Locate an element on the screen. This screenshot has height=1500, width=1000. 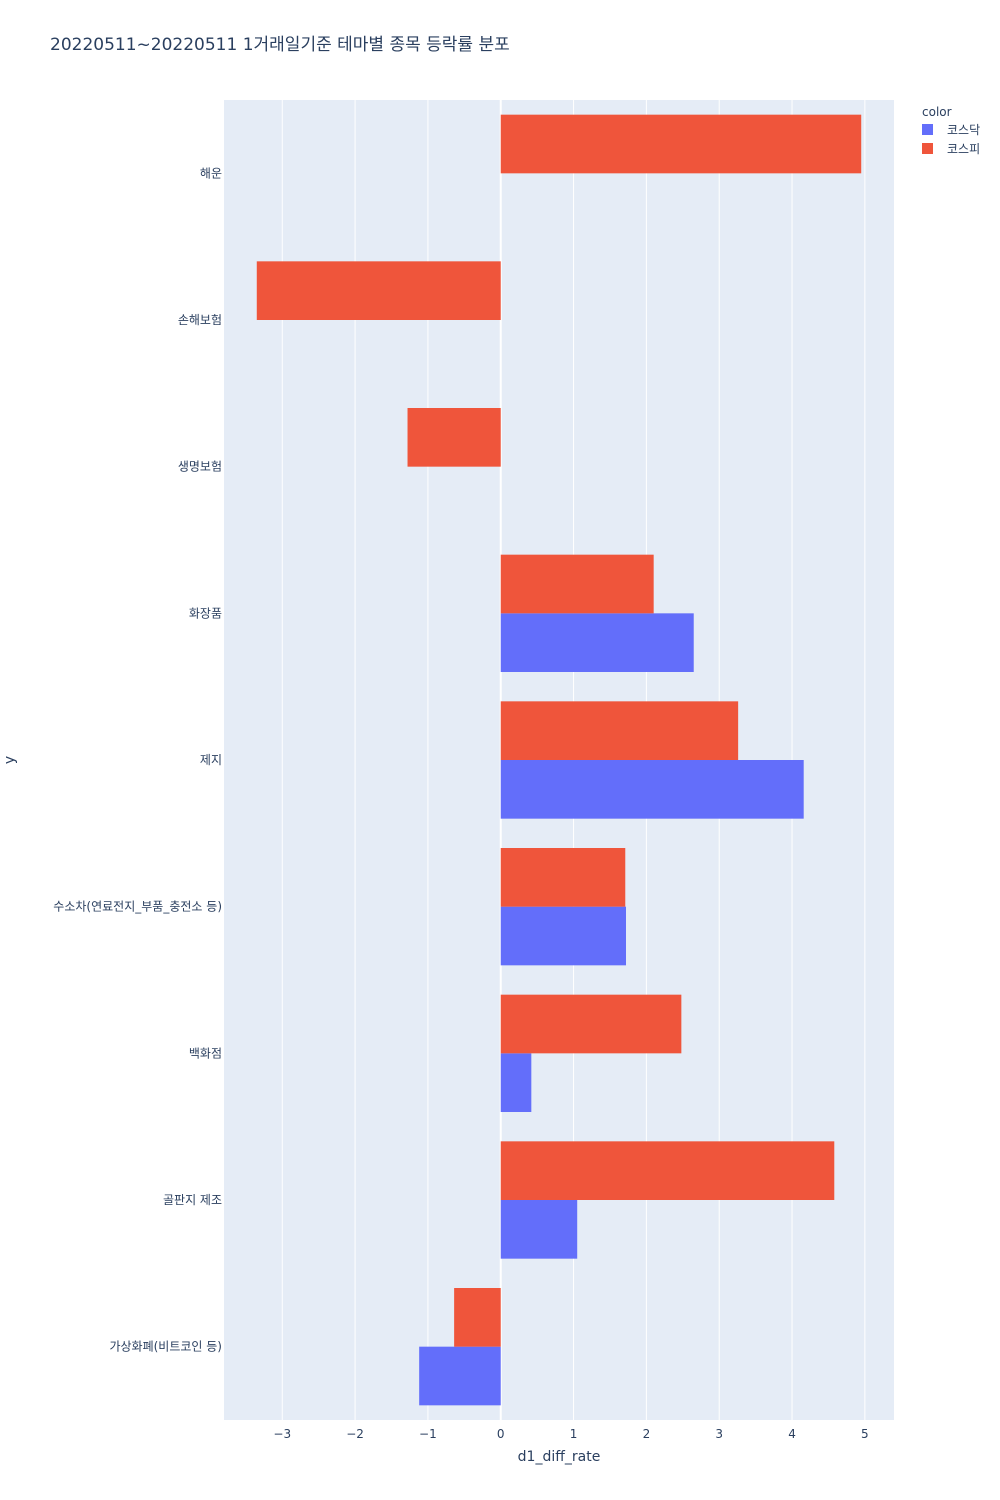
x-tick-label: −2 is located at coordinates (355, 1434).